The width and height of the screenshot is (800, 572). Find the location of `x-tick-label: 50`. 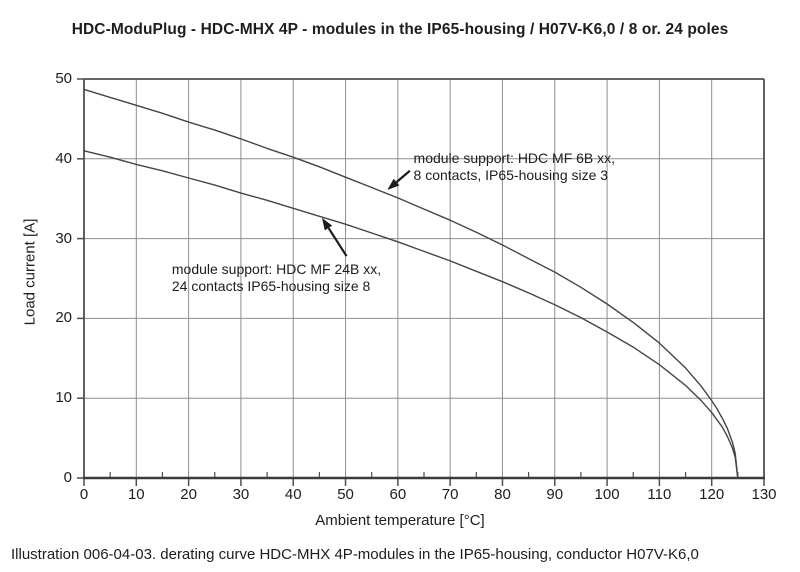

x-tick-label: 50 is located at coordinates (345, 494).